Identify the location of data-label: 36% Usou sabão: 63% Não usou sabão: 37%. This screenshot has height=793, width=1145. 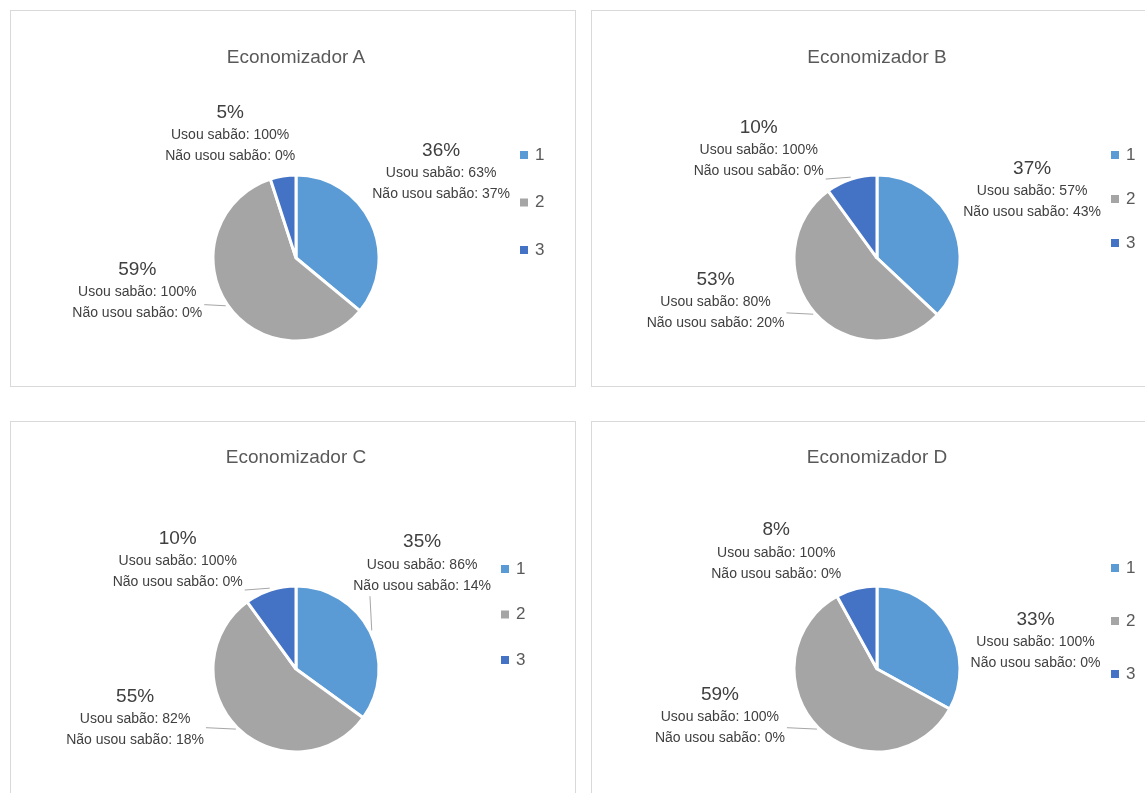
(441, 170).